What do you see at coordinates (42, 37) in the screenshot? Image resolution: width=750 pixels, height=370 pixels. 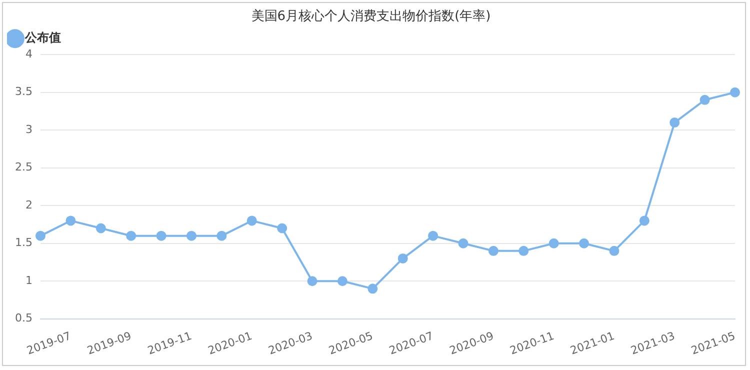 I see `legend-label: 公布值` at bounding box center [42, 37].